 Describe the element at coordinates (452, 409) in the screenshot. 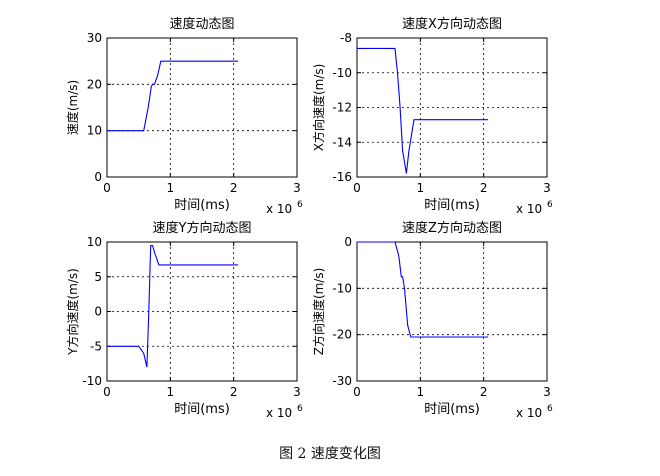

I see `x-axis-label-speed-z: 时间(ms)` at that location.